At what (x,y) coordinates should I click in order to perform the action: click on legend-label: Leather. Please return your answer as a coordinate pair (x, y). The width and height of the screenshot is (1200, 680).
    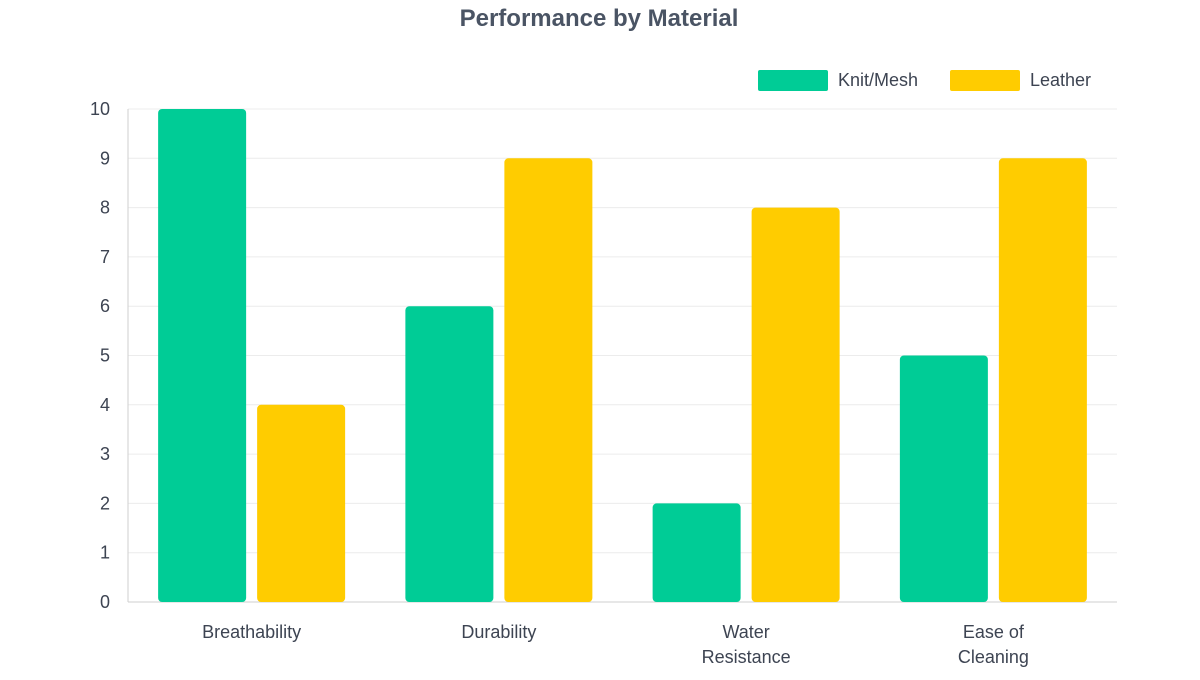
    Looking at the image, I should click on (1060, 80).